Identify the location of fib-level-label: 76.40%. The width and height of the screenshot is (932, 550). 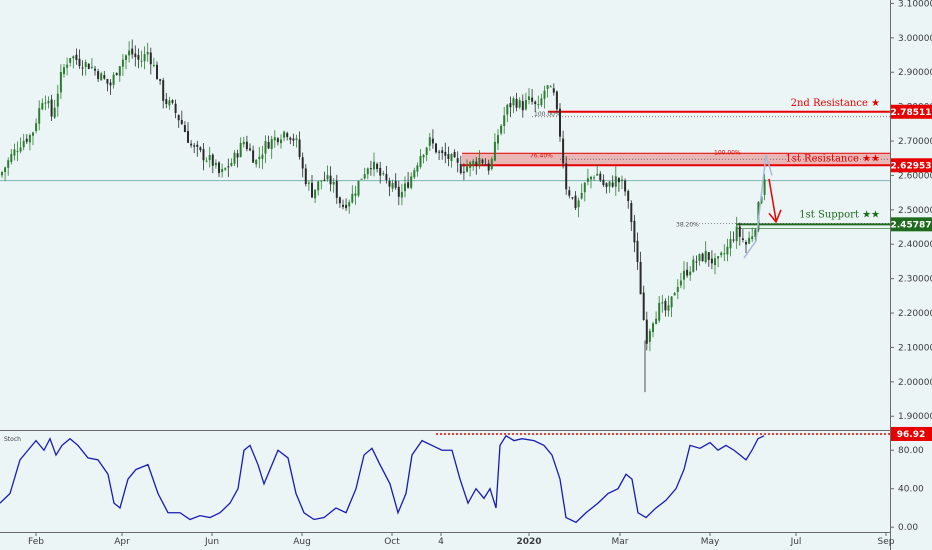
(541, 155).